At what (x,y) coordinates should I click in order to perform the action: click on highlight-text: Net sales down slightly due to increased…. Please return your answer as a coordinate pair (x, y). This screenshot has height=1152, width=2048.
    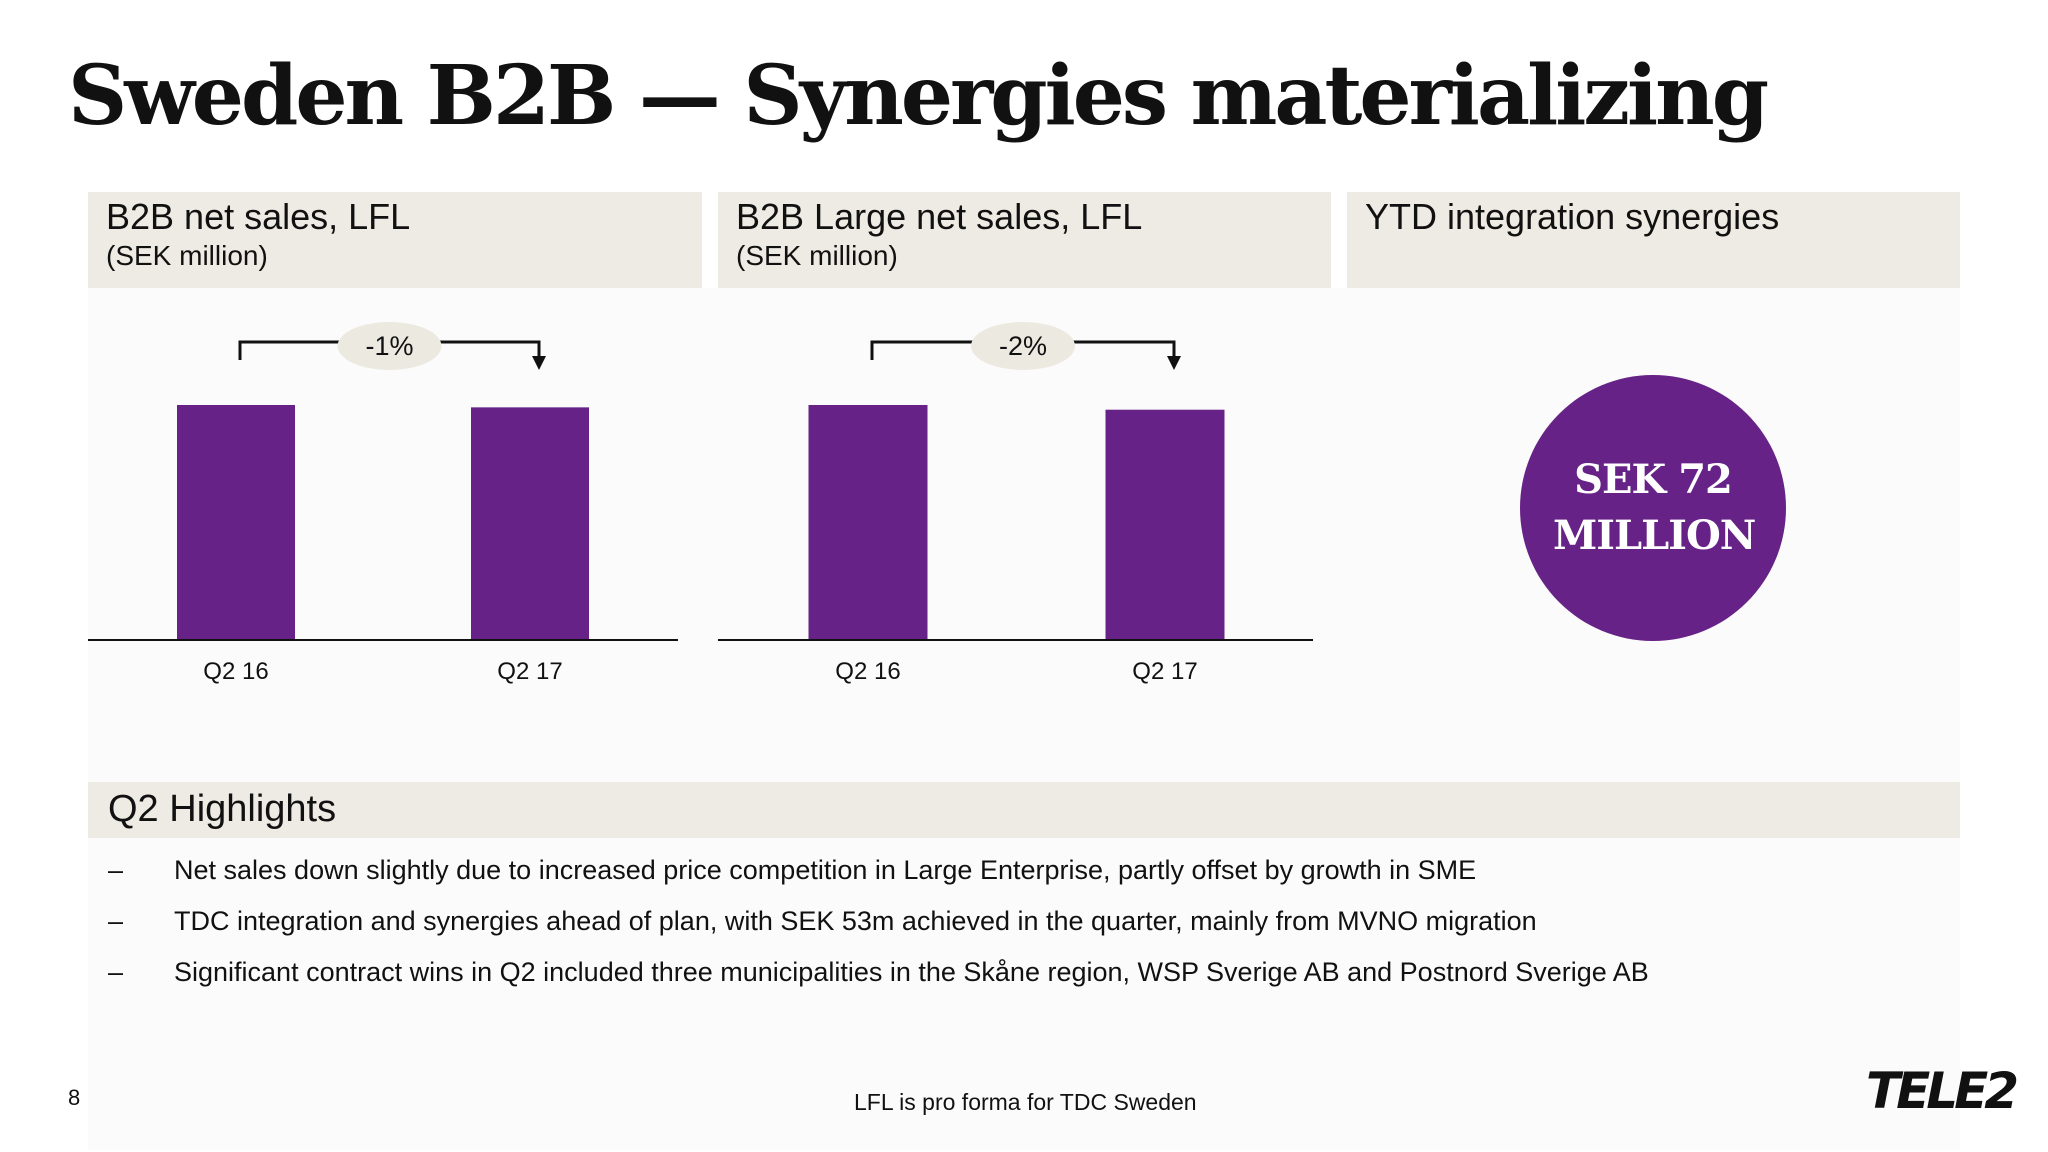
    Looking at the image, I should click on (825, 870).